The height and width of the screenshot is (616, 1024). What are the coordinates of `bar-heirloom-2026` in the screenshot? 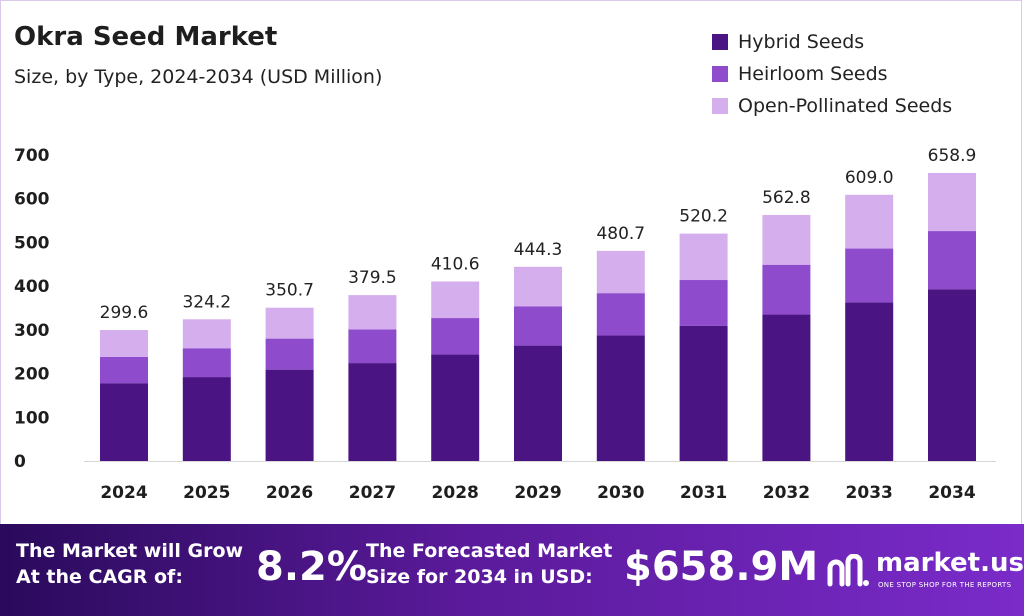 It's located at (289, 354).